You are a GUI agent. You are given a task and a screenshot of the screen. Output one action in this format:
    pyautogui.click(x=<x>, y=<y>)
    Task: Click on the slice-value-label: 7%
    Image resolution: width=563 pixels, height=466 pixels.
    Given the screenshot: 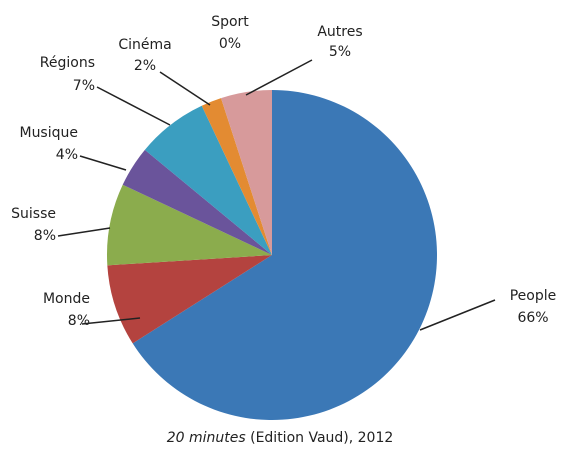 What is the action you would take?
    pyautogui.click(x=84, y=86)
    